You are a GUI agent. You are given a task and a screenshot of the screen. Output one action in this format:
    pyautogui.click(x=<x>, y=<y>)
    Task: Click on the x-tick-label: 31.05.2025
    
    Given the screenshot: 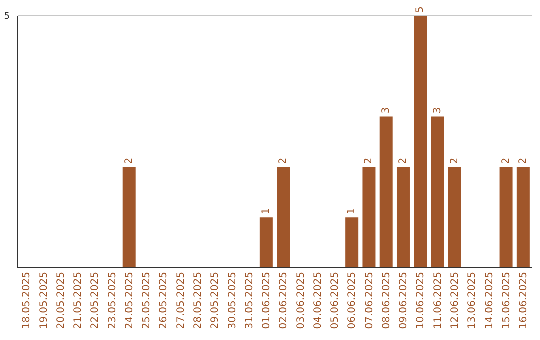 What is the action you would take?
    pyautogui.click(x=250, y=301)
    